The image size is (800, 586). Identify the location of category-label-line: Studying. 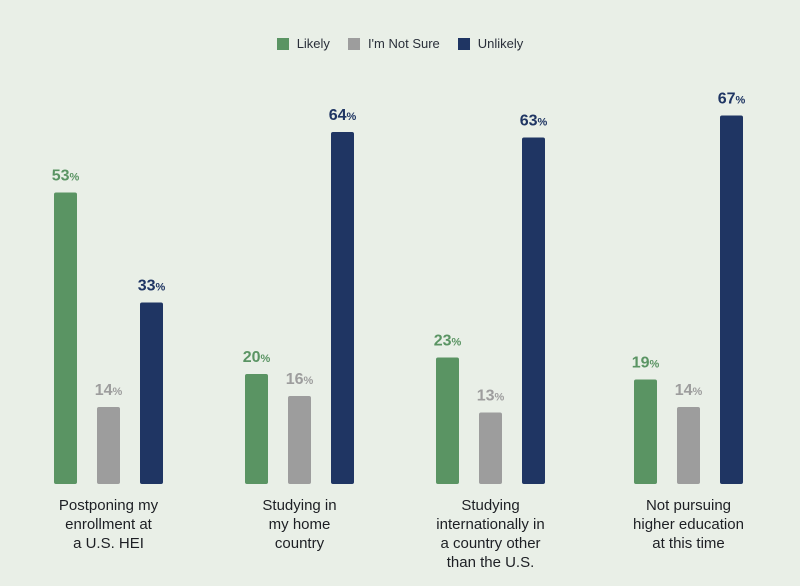
(490, 505).